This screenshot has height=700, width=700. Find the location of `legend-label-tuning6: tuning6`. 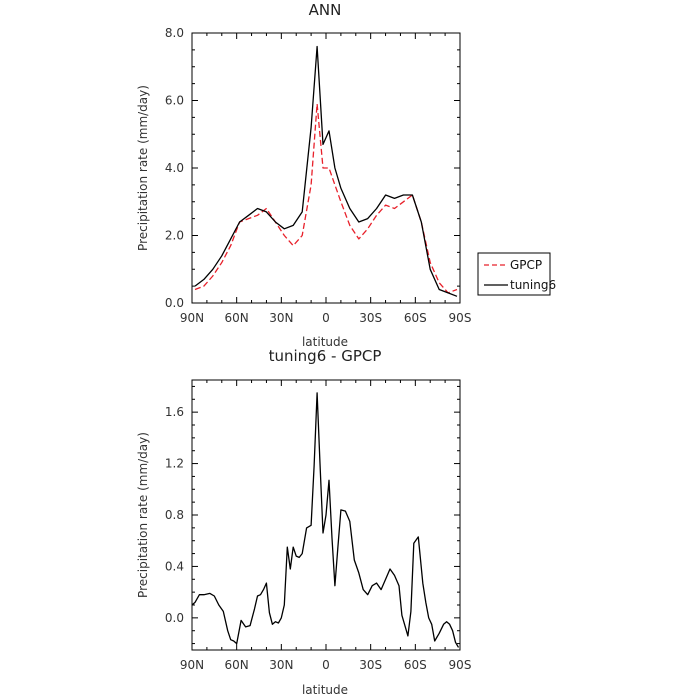

legend-label-tuning6: tuning6 is located at coordinates (533, 285).